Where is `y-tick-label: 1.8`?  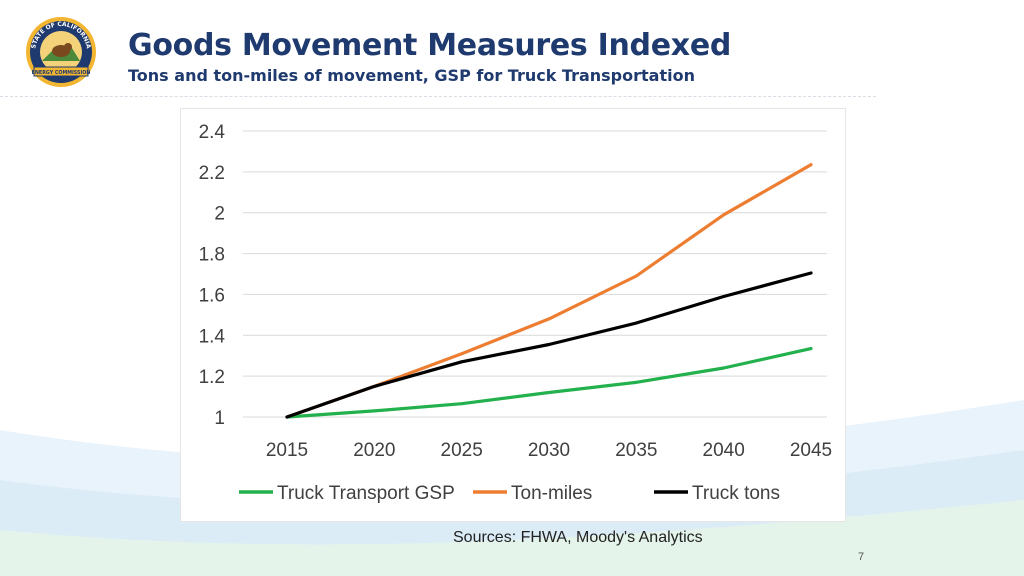 y-tick-label: 1.8 is located at coordinates (212, 255).